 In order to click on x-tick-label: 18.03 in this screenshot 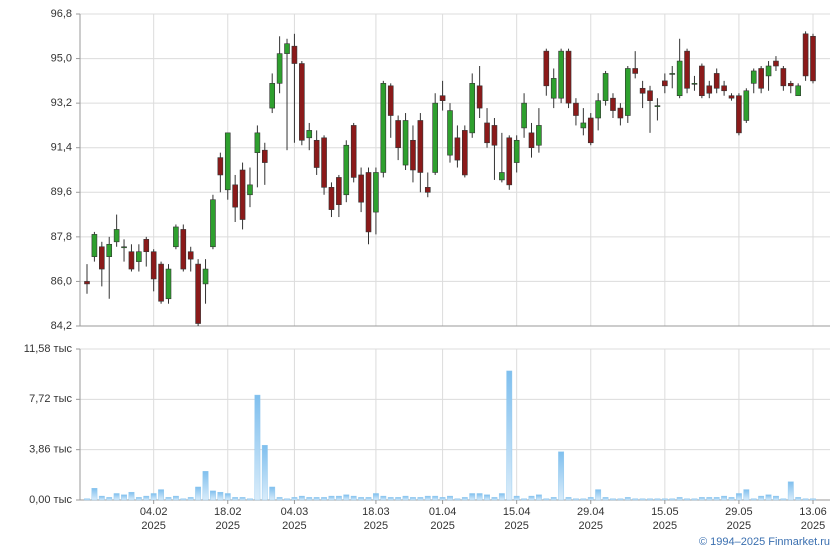, I will do `click(376, 512)`.